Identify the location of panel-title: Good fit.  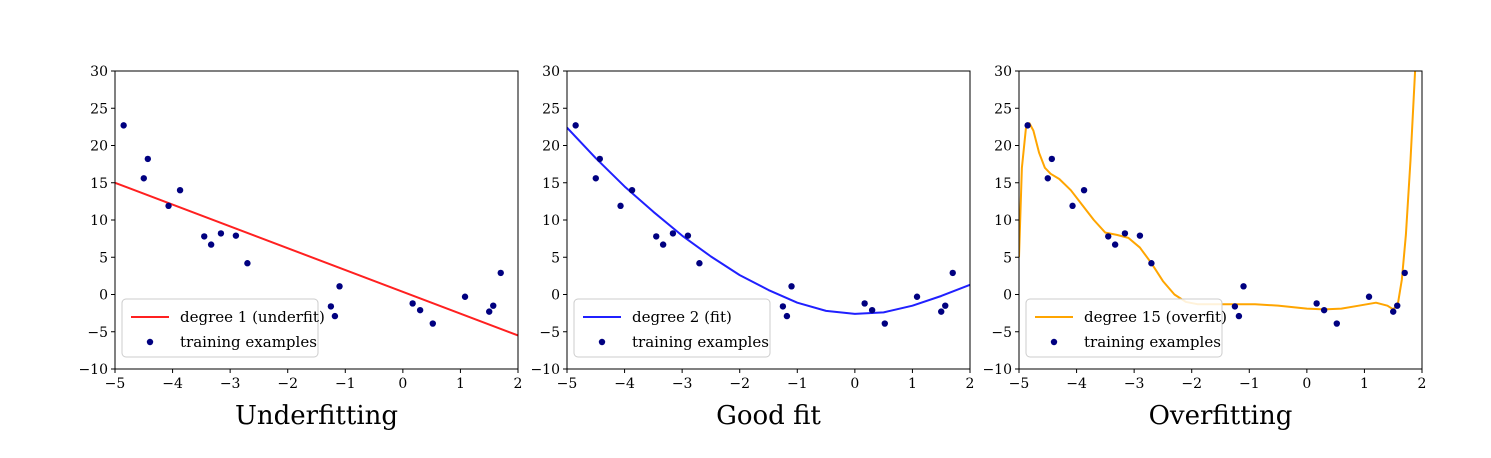
(768, 416).